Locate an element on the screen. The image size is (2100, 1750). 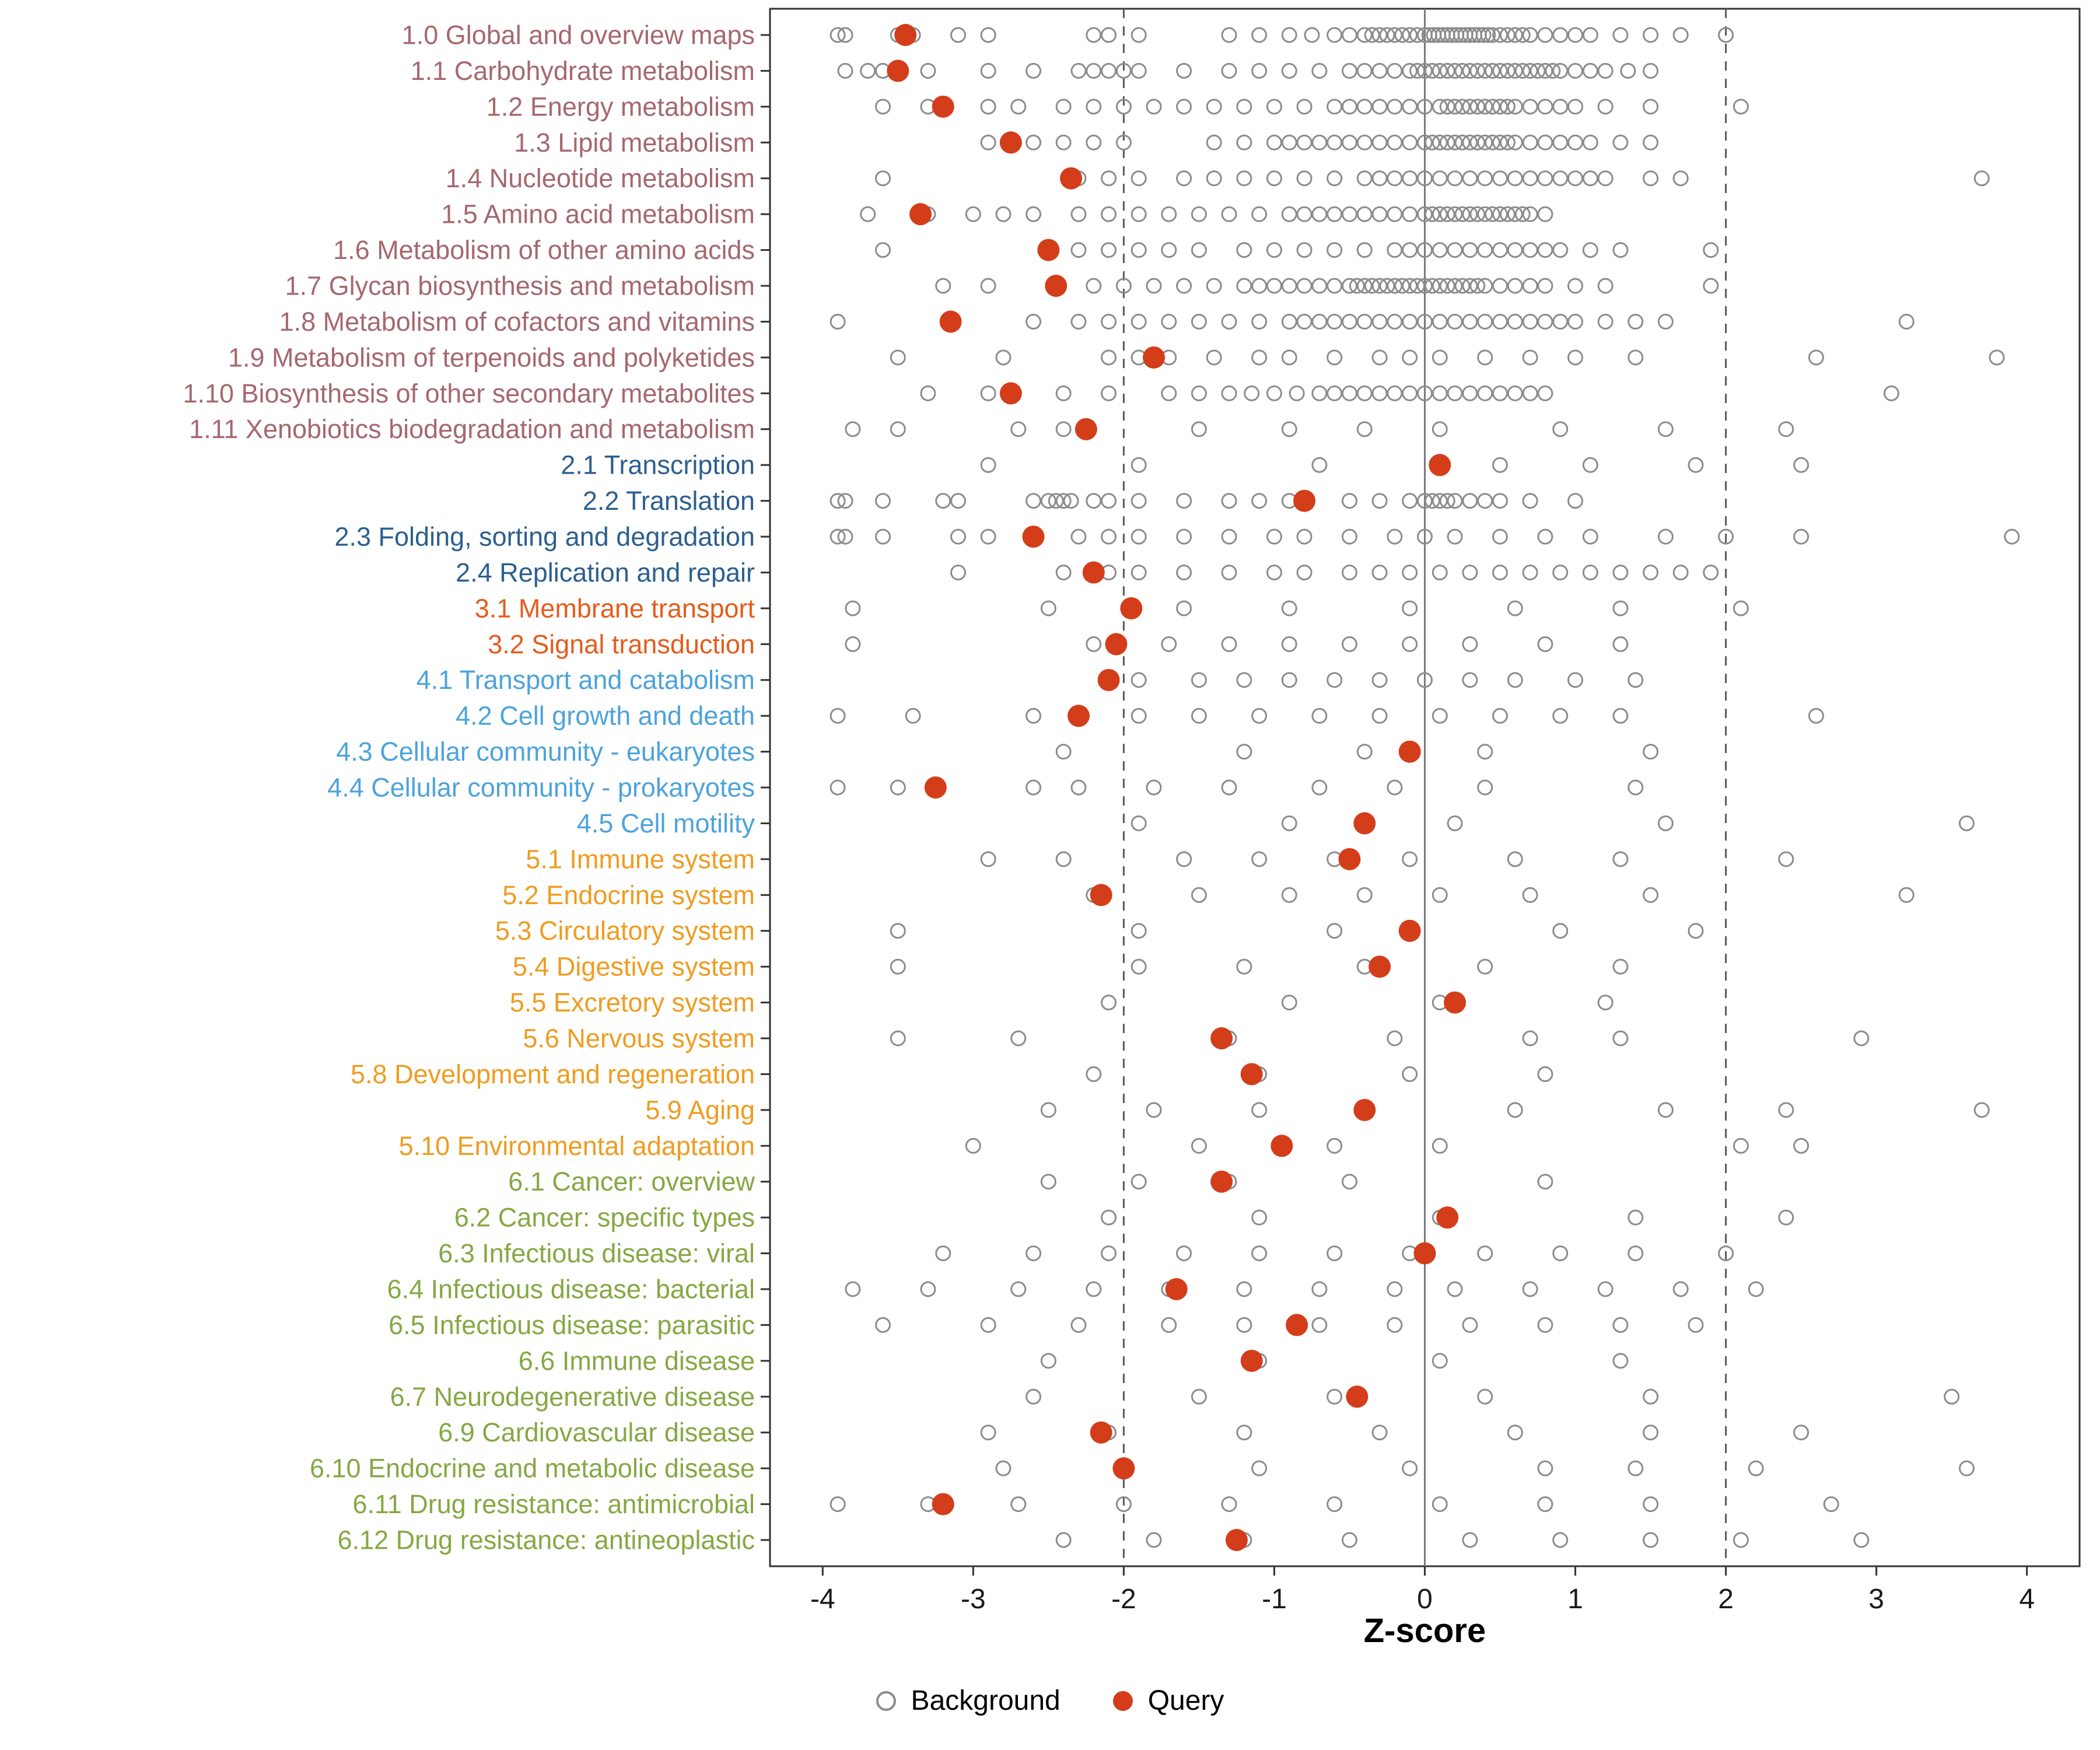
y-axis-label: 2.3 Folding, sorting and degradation is located at coordinates (544, 537).